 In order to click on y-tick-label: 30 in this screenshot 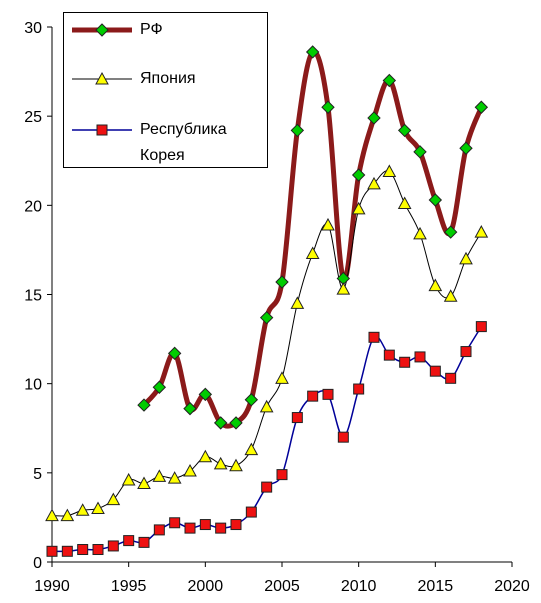, I will do `click(33, 28)`.